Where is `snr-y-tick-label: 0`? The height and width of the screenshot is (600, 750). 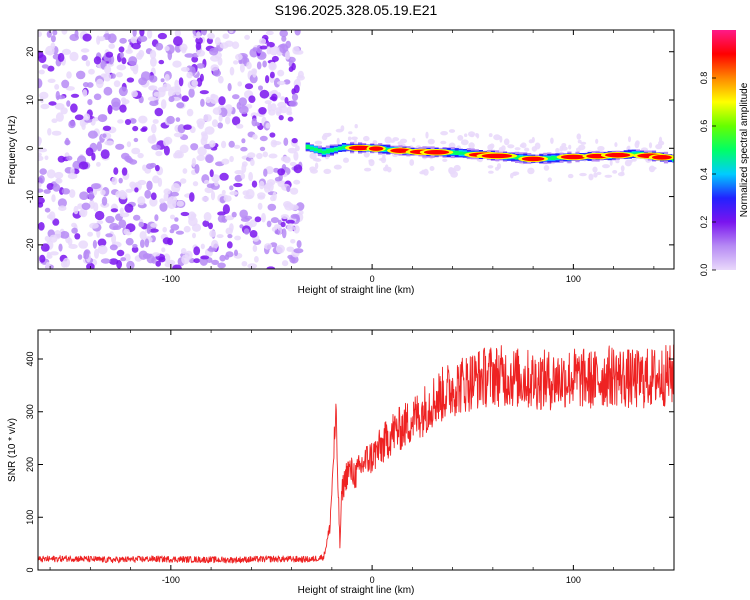
snr-y-tick-label: 0 is located at coordinates (30, 569).